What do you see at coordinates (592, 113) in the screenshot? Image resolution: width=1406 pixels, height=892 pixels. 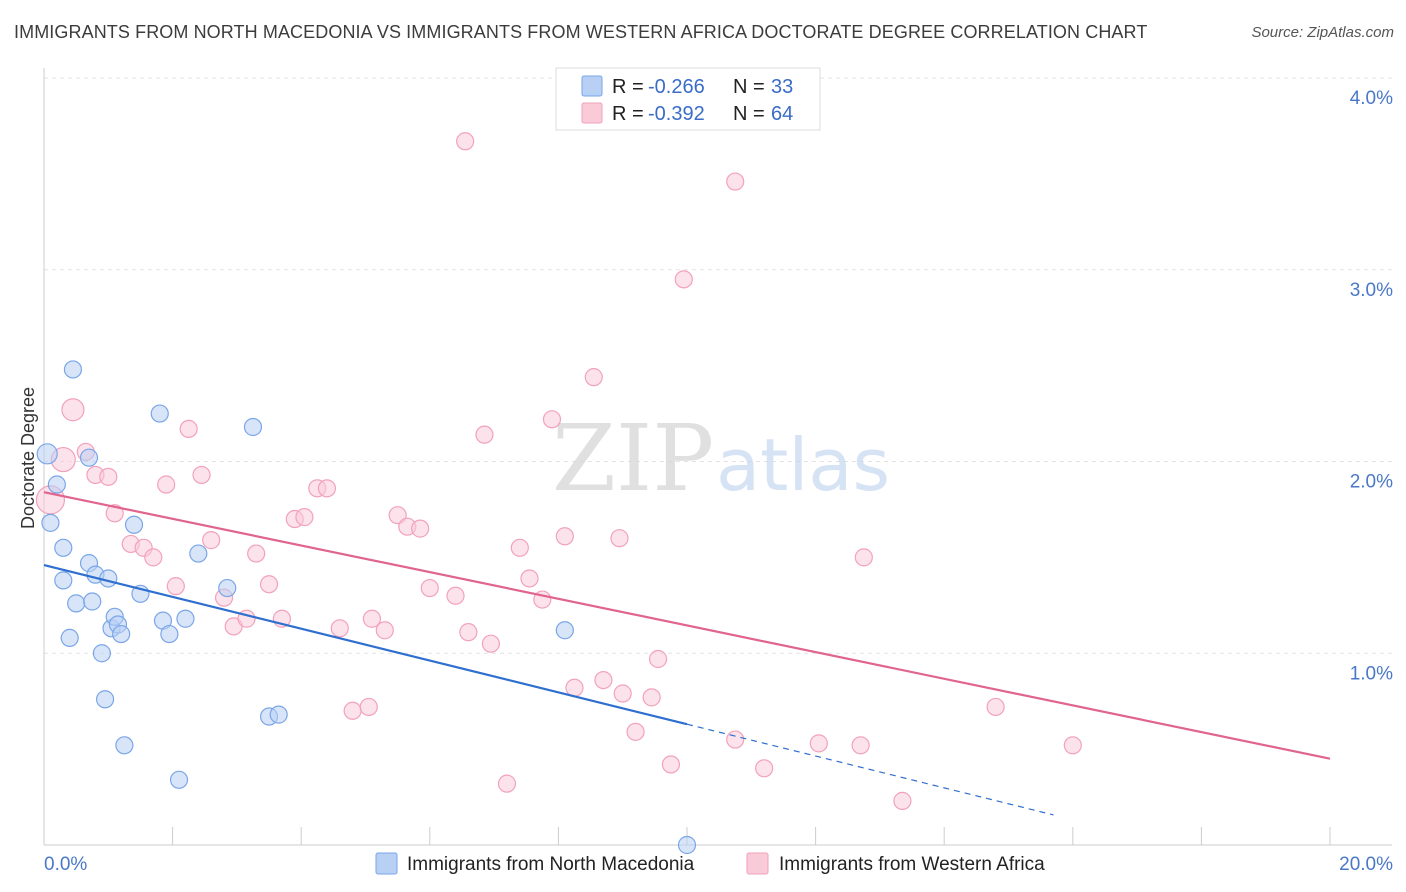 I see `legend-swatch-western-africa` at bounding box center [592, 113].